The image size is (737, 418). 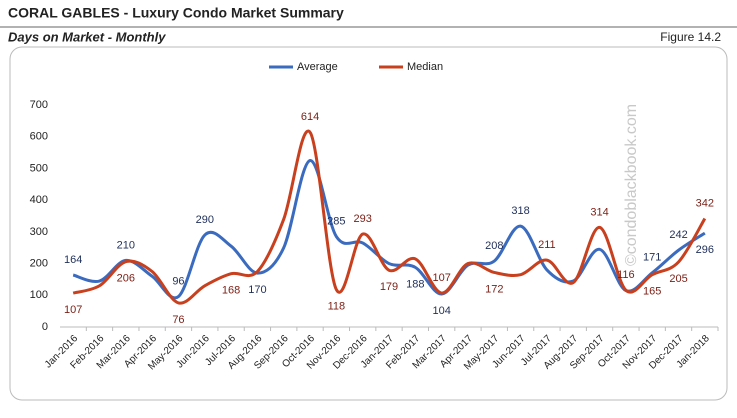 I want to click on data-label: 296, so click(x=705, y=250).